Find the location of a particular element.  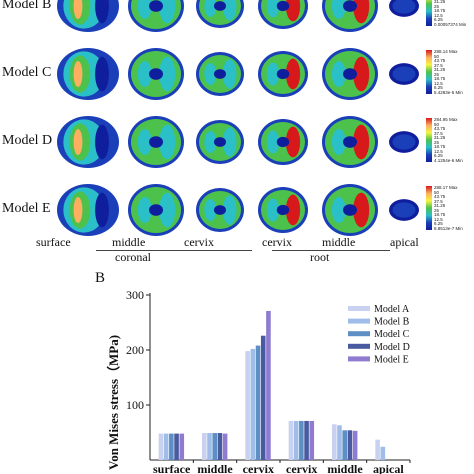

legend-label: Model A is located at coordinates (392, 309).